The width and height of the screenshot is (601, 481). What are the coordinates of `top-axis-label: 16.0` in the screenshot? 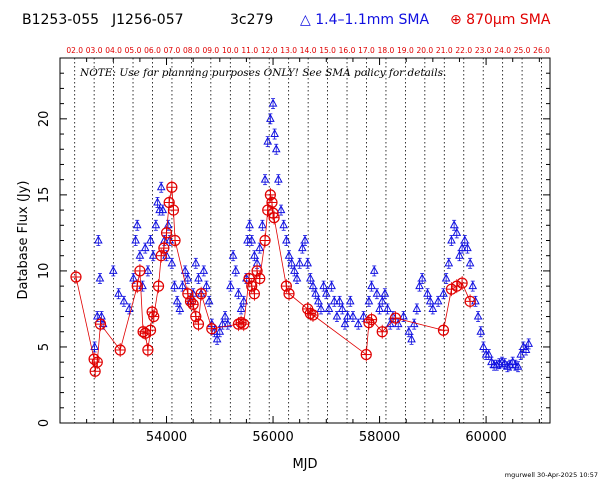 It's located at (347, 50).